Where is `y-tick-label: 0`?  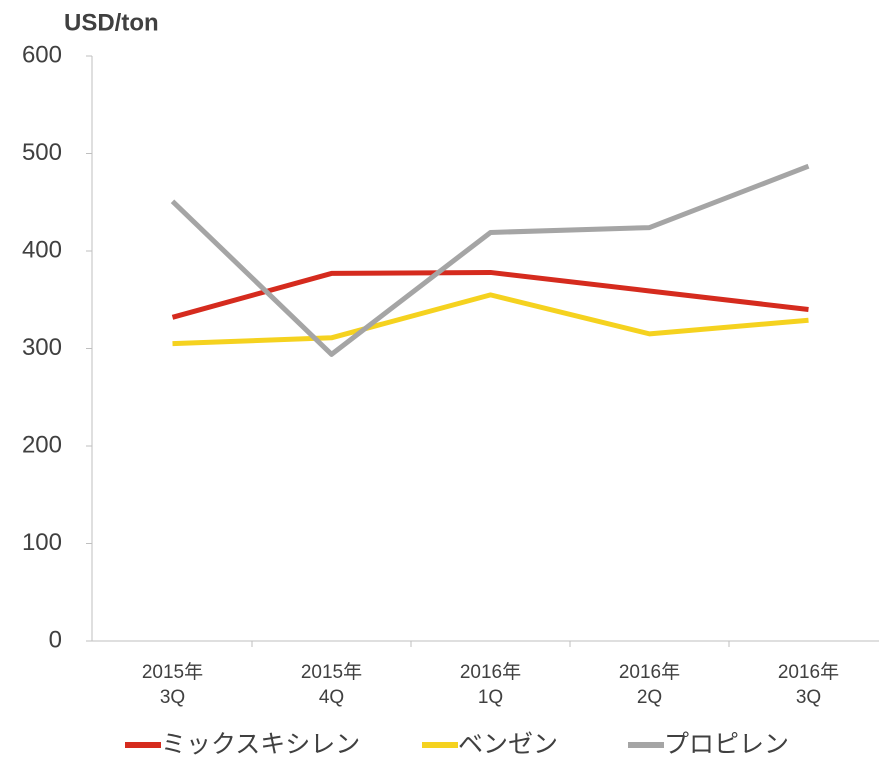 y-tick-label: 0 is located at coordinates (55, 639).